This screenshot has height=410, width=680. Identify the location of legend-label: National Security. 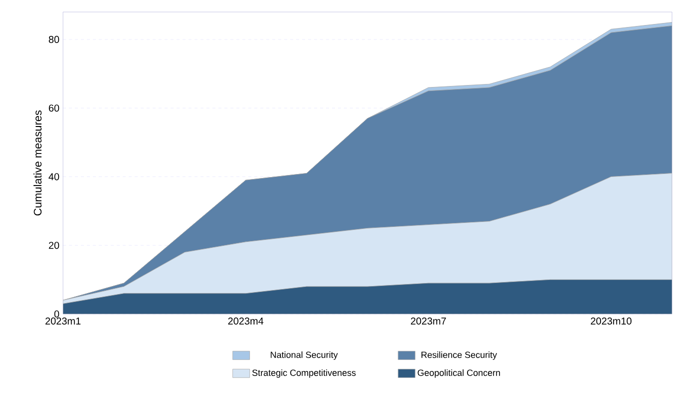
(304, 355).